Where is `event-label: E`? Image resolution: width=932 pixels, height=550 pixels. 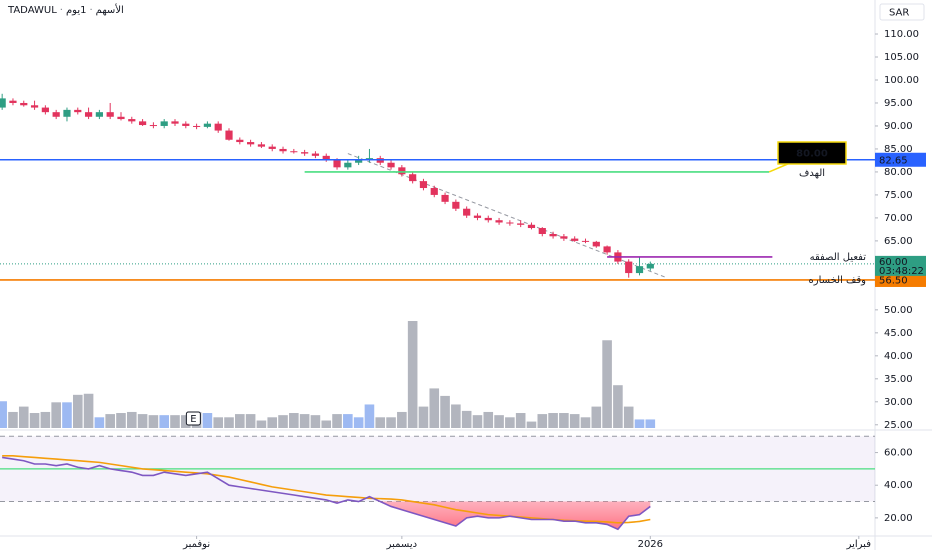 event-label: E is located at coordinates (193, 419).